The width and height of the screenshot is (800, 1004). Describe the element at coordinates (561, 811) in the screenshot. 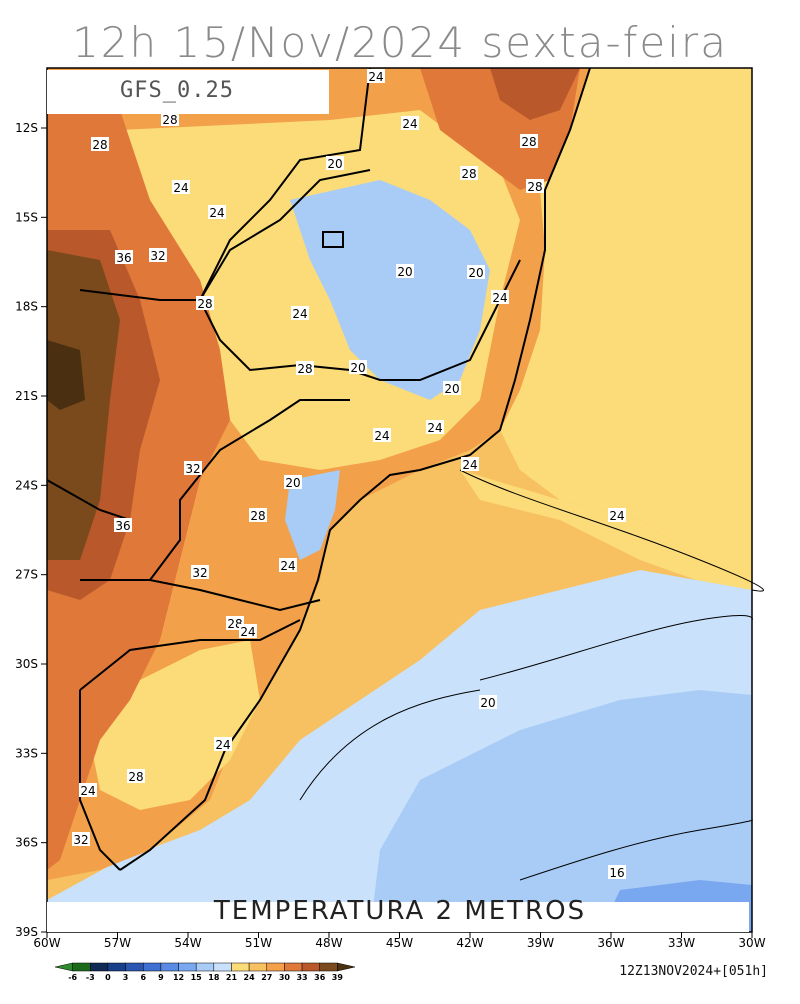

I see `ocean-15-18-region` at that location.